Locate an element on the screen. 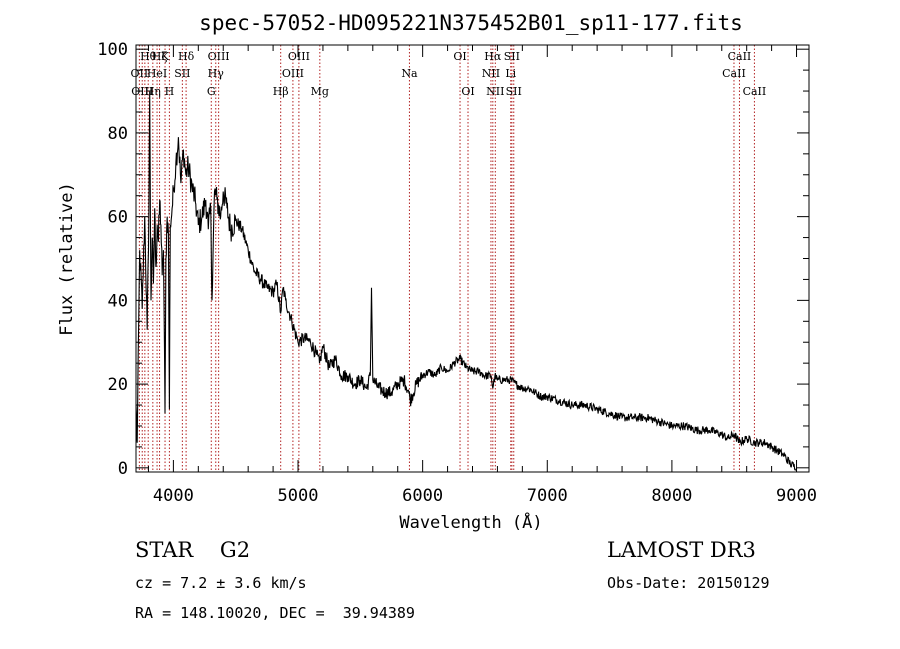  spectral-line-label: Hθ is located at coordinates (148, 56).